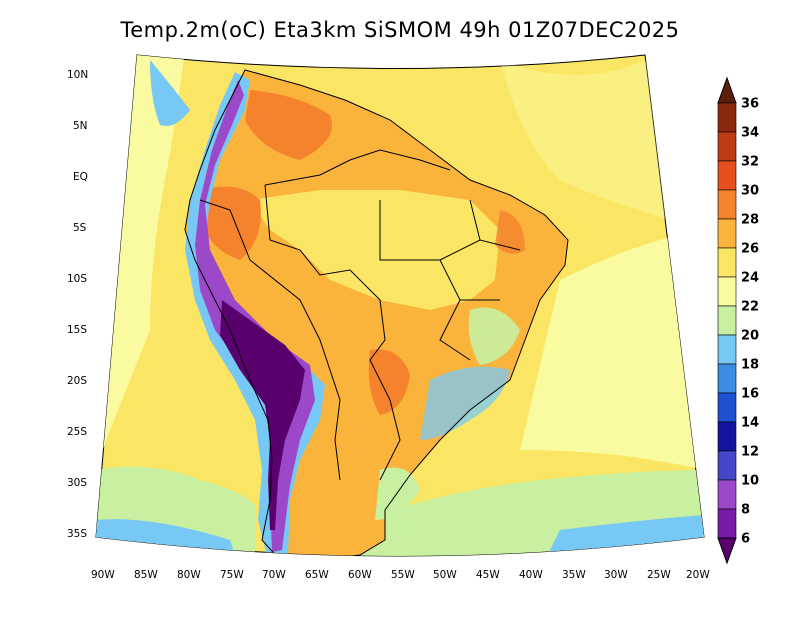  I want to click on lon-label-75w: 75W, so click(232, 575).